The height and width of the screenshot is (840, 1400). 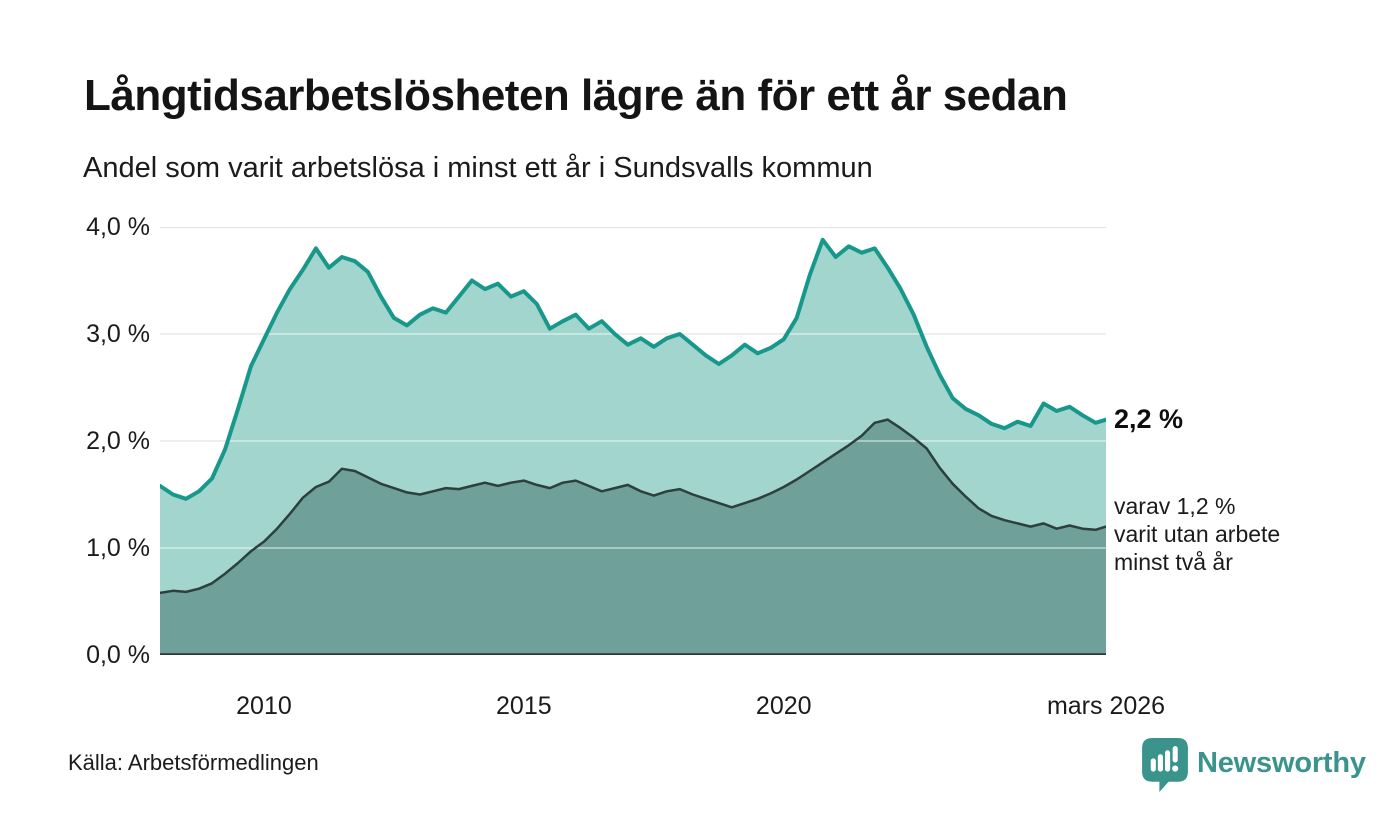 I want to click on newsworthy-logo: Newsworthy, so click(x=1254, y=765).